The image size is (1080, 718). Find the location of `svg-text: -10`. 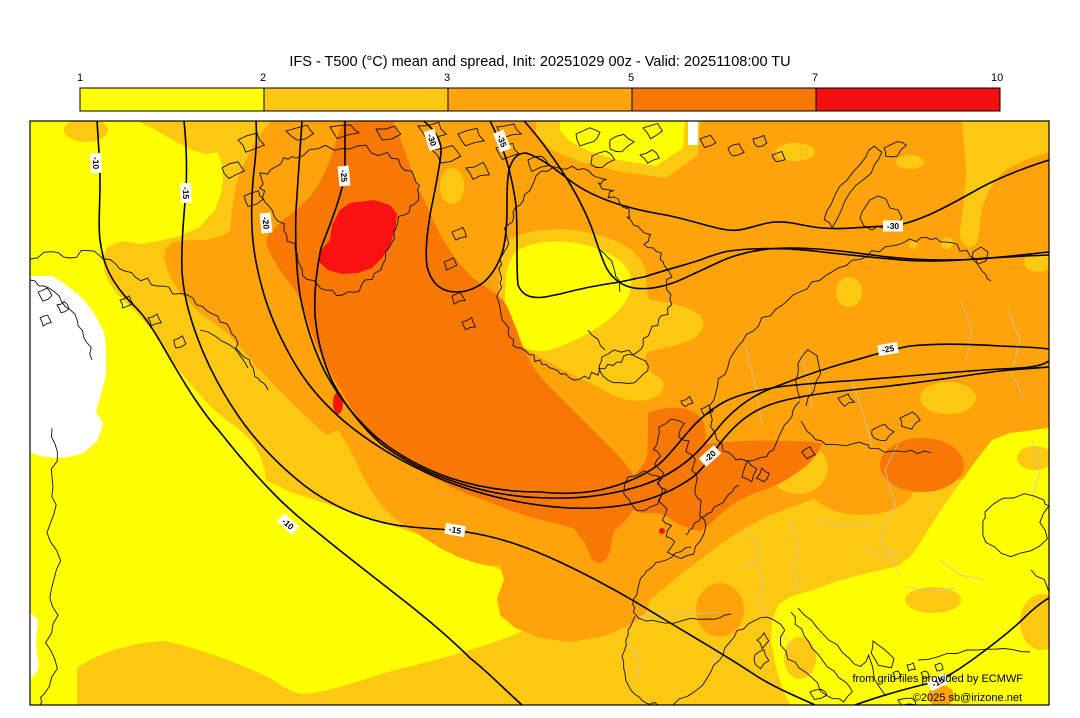

svg-text: -10 is located at coordinates (96, 163).